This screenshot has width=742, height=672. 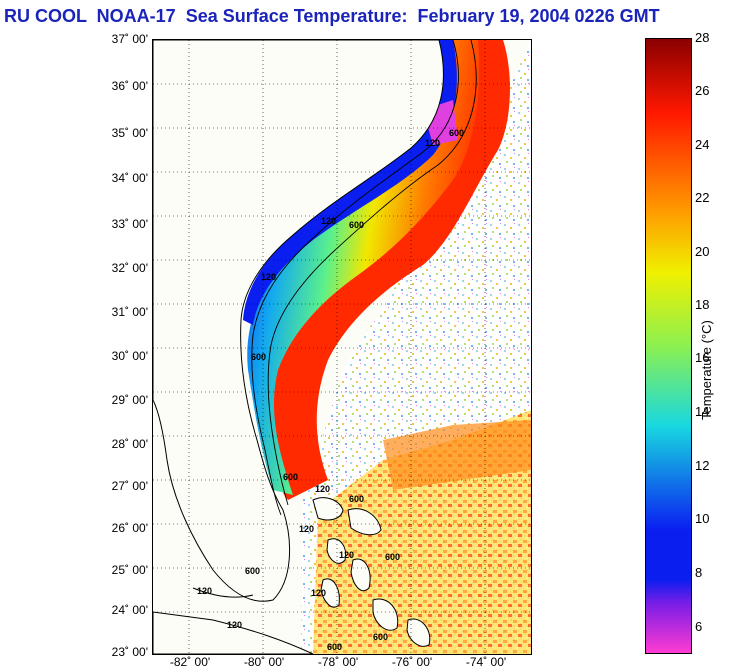 What do you see at coordinates (412, 662) in the screenshot?
I see `lon-label: -76˚ 00'` at bounding box center [412, 662].